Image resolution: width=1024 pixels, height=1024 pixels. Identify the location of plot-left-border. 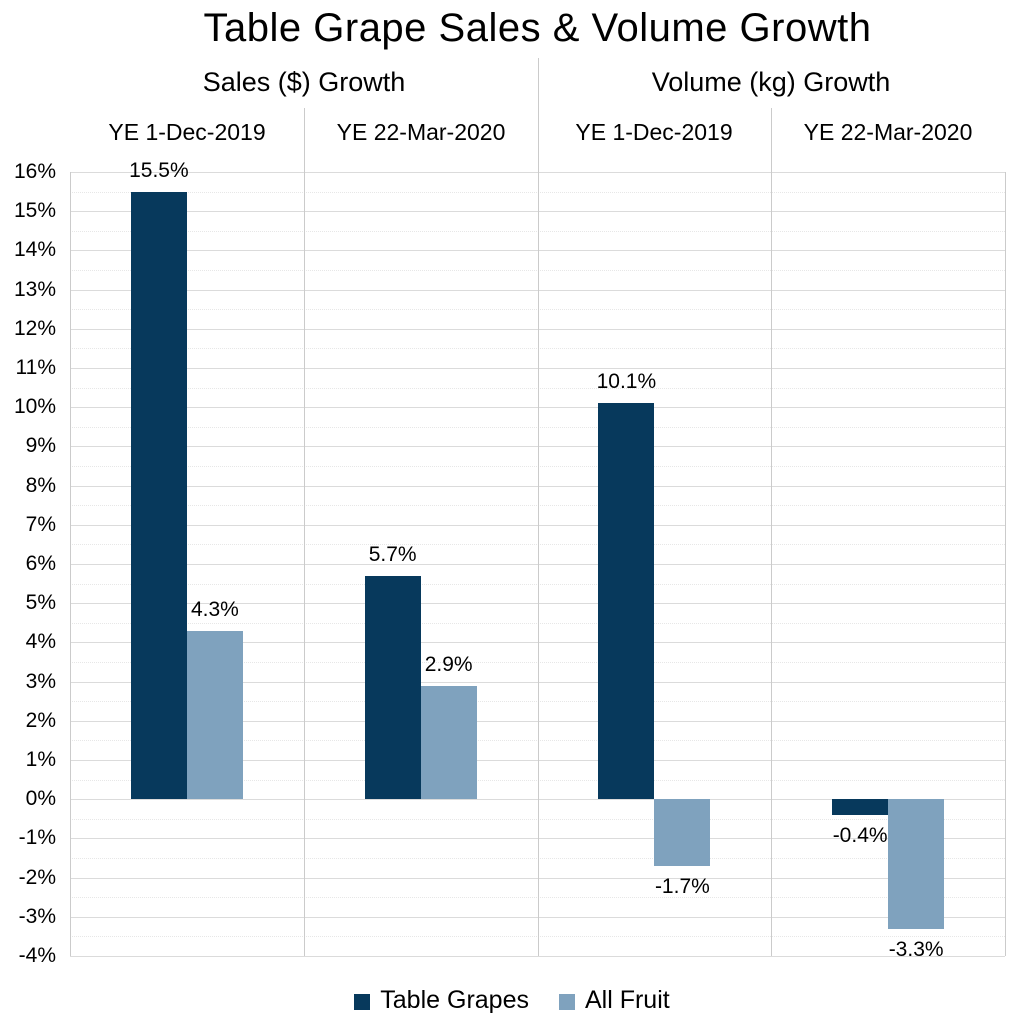
(70, 564).